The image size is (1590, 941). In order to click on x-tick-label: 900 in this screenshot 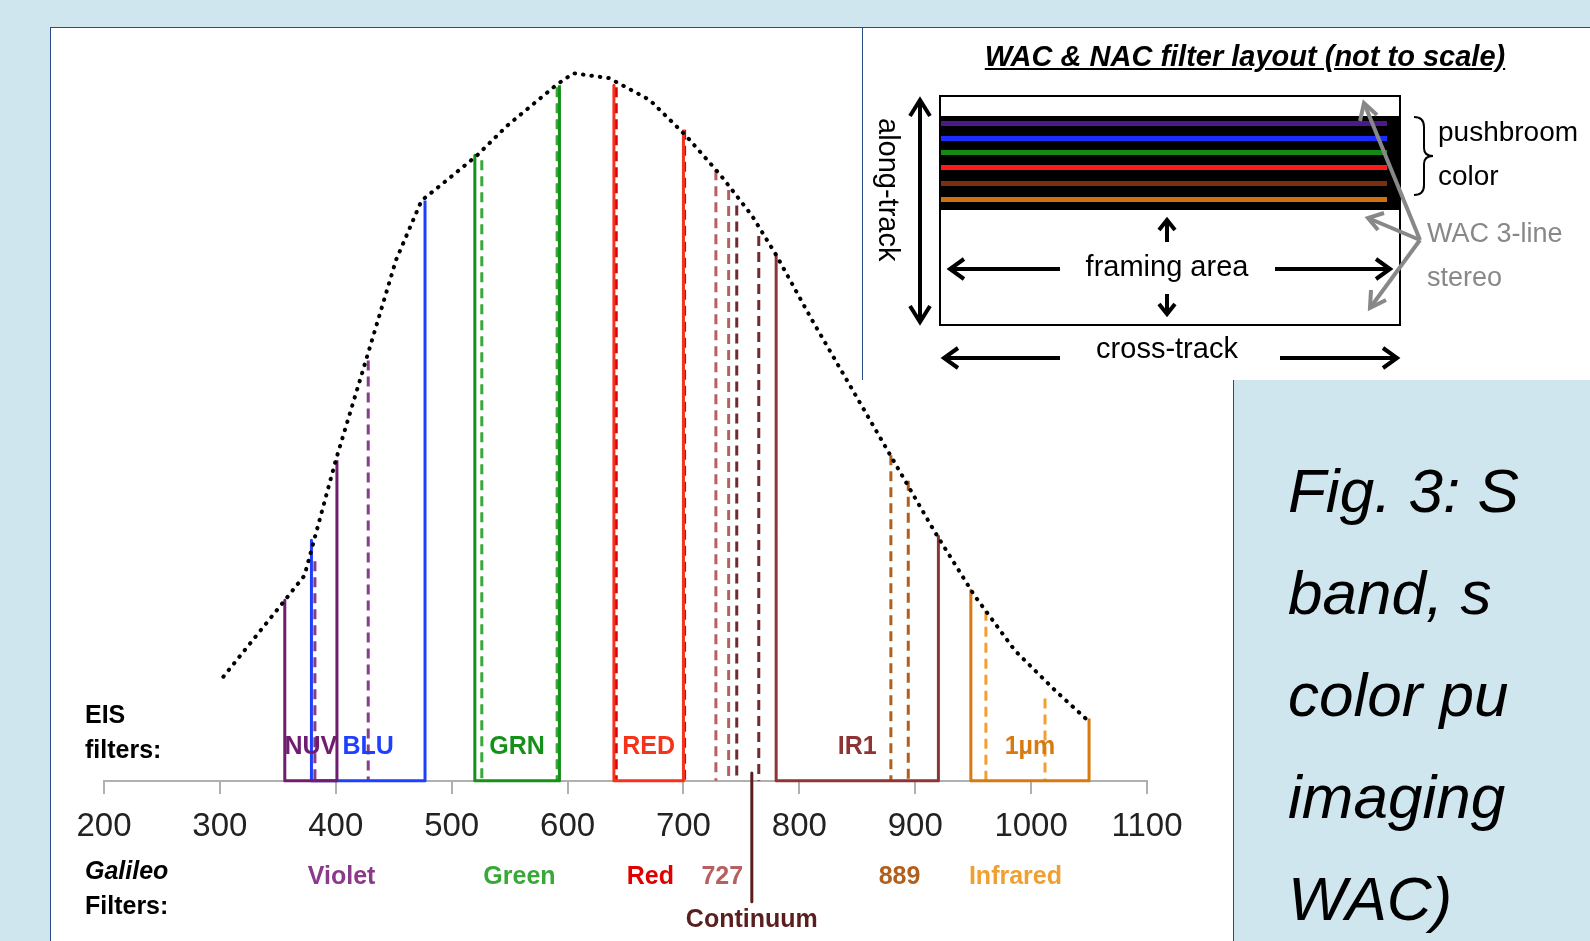, I will do `click(915, 824)`.